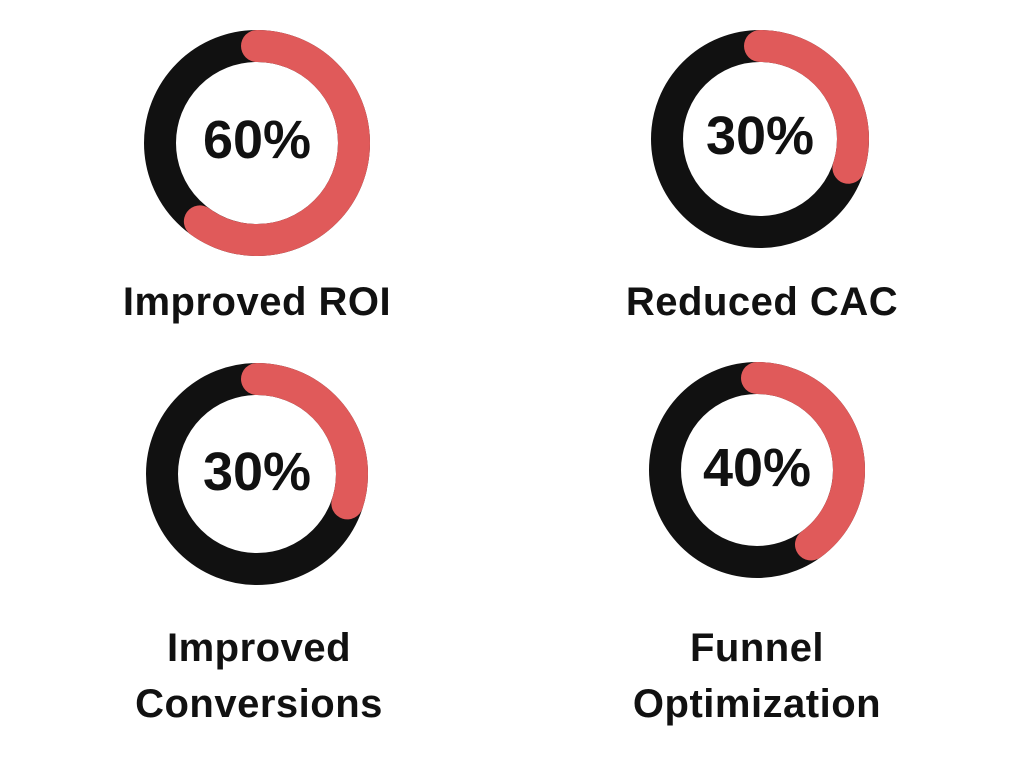  I want to click on metric-reduced-cac: 30% Reduced CAC, so click(762, 185).